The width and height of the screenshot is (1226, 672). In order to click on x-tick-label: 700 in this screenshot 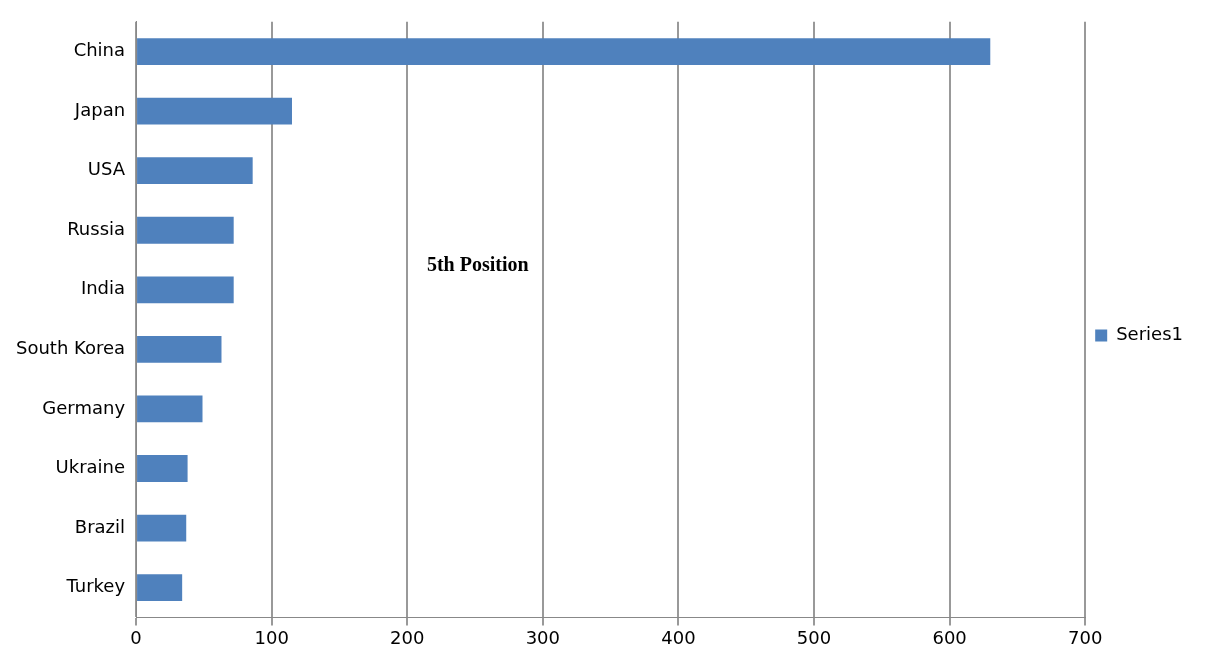, I will do `click(1085, 637)`.